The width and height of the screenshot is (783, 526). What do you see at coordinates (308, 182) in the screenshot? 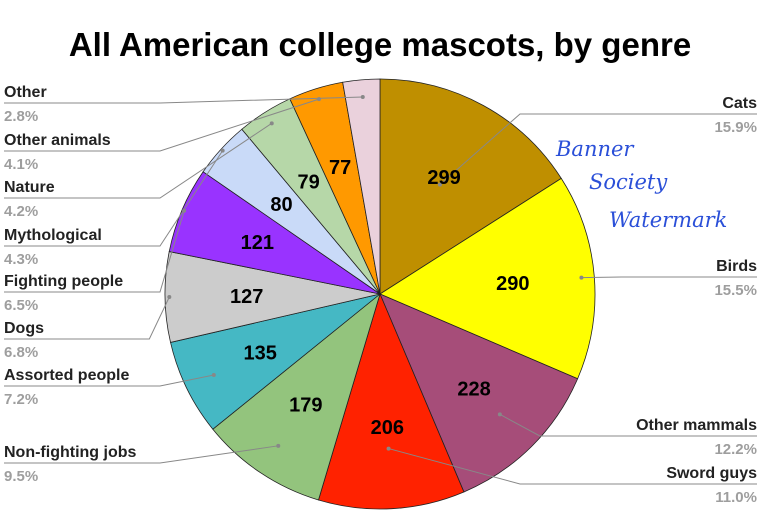
I see `slice-value-label: 79` at bounding box center [308, 182].